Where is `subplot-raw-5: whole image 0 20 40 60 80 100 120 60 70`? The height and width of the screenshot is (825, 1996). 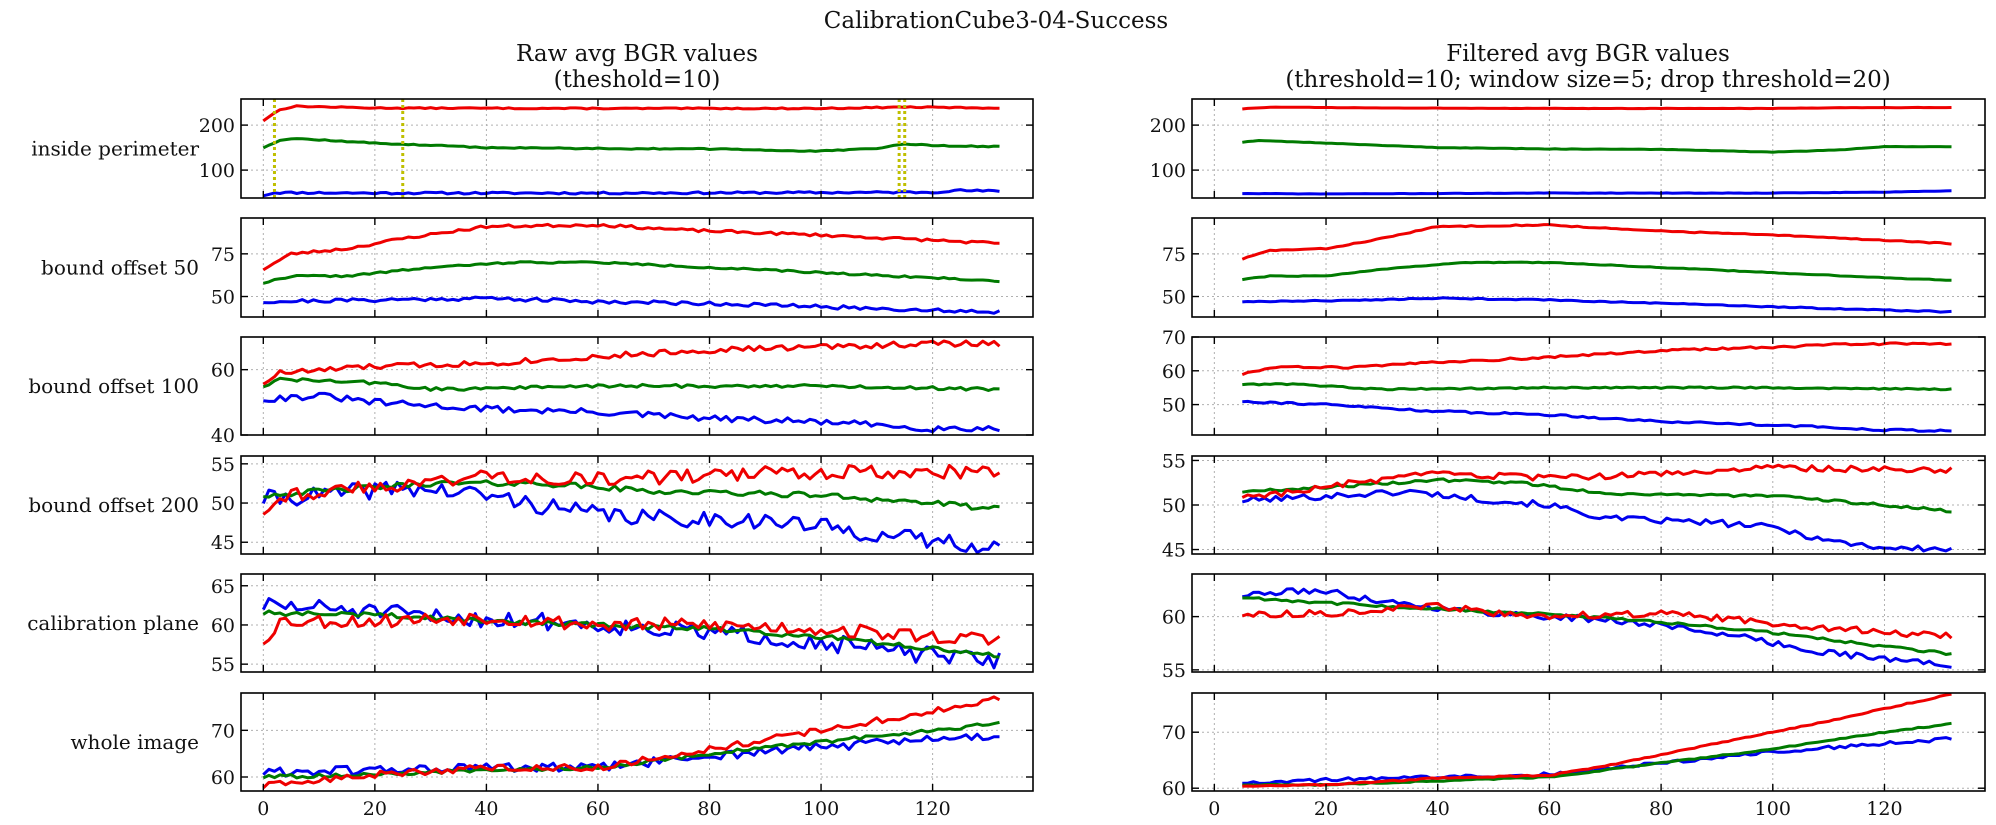 subplot-raw-5: whole image 0 20 40 60 80 100 120 60 70 is located at coordinates (552, 756).